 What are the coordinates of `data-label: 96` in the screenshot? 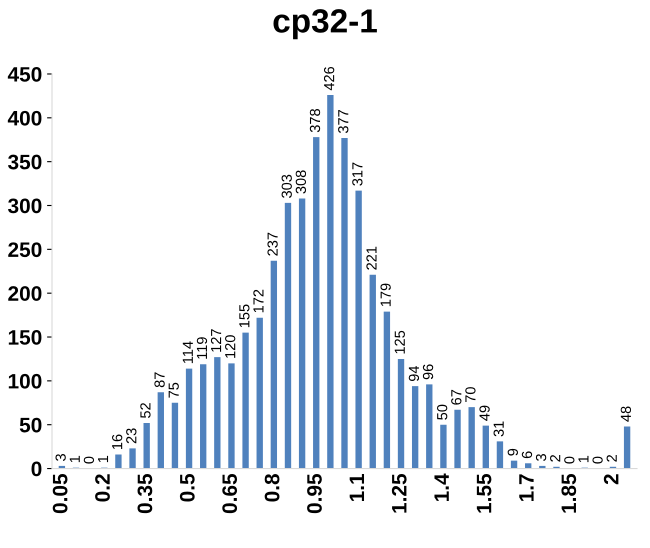 It's located at (428, 372).